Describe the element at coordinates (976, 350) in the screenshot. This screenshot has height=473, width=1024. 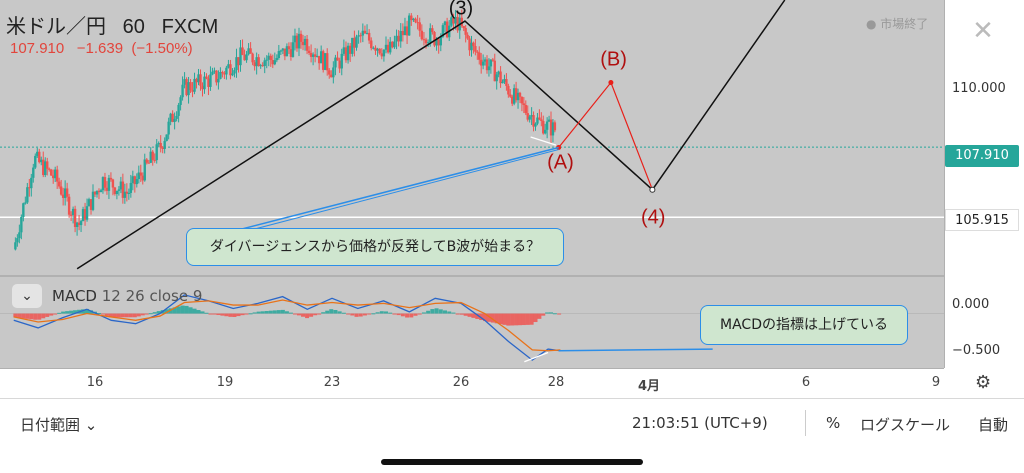
I see `macd-tick-neg: −0.500` at that location.